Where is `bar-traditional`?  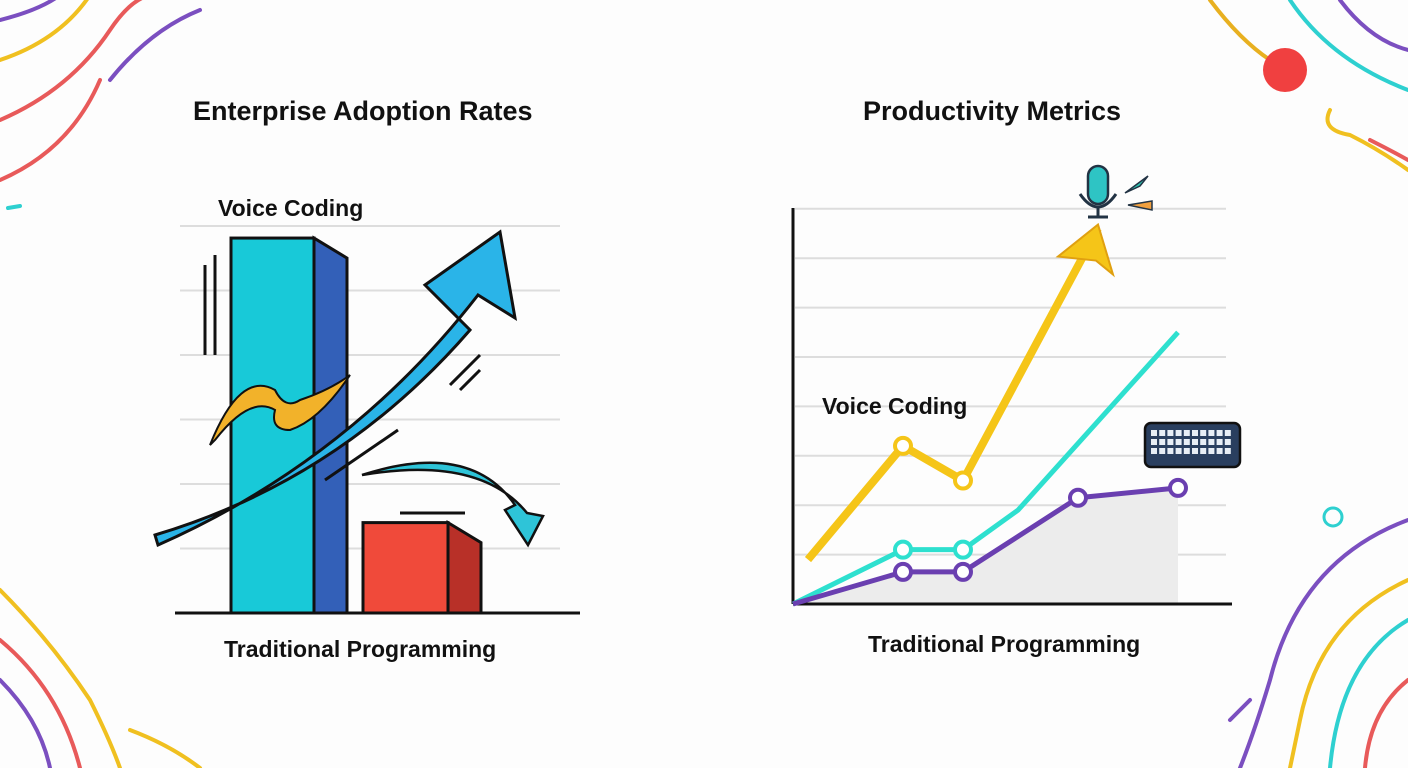 bar-traditional is located at coordinates (405, 568).